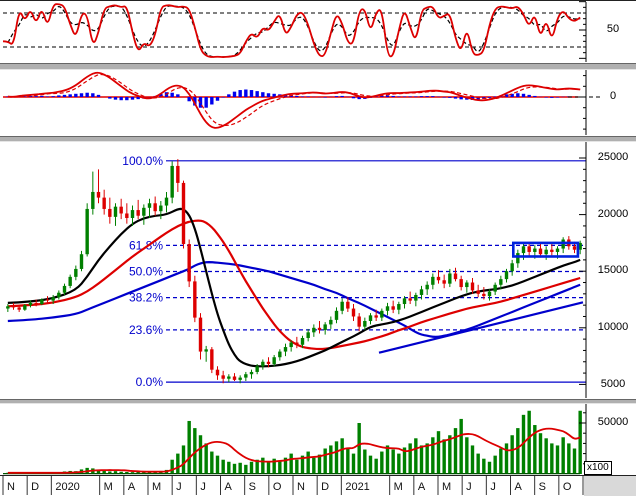 The width and height of the screenshot is (636, 496). Describe the element at coordinates (613, 270) in the screenshot. I see `price-tick-15000: 15000` at that location.